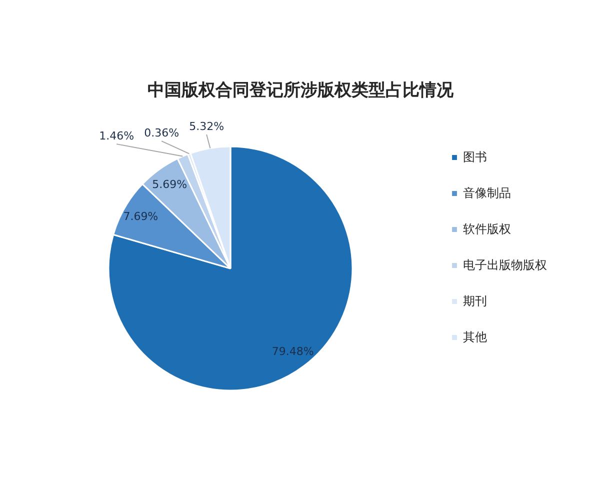  What do you see at coordinates (475, 337) in the screenshot?
I see `legend-label: 其他` at bounding box center [475, 337].